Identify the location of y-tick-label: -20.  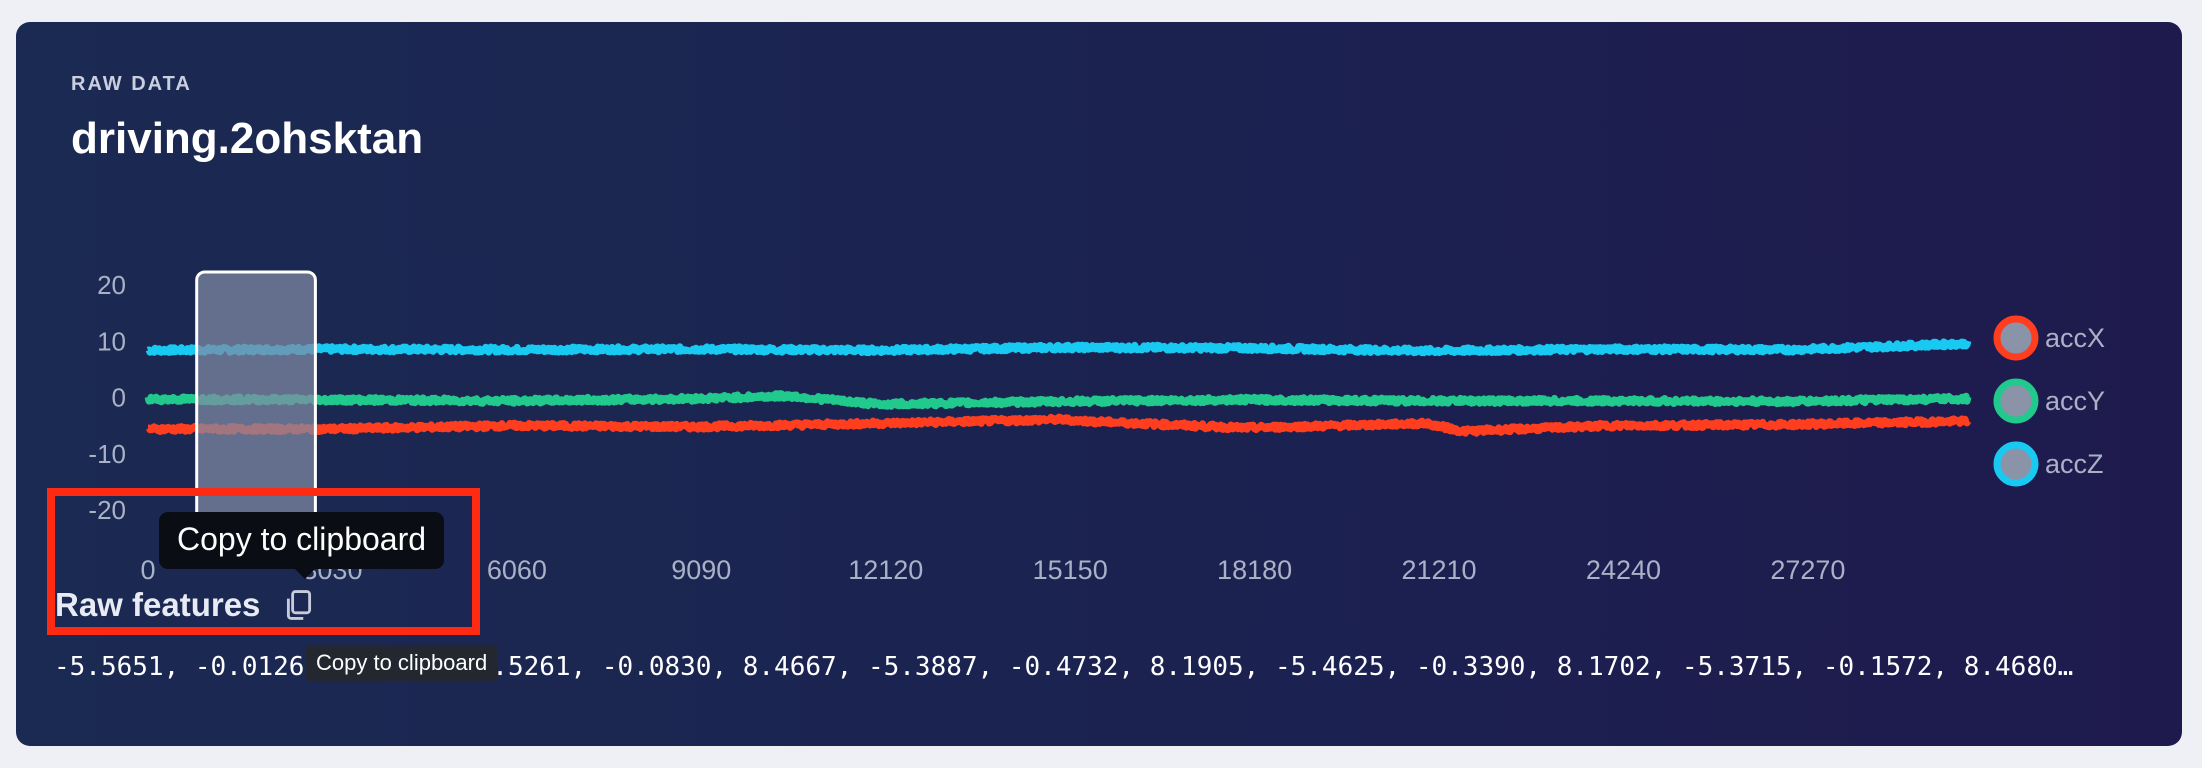
(107, 510).